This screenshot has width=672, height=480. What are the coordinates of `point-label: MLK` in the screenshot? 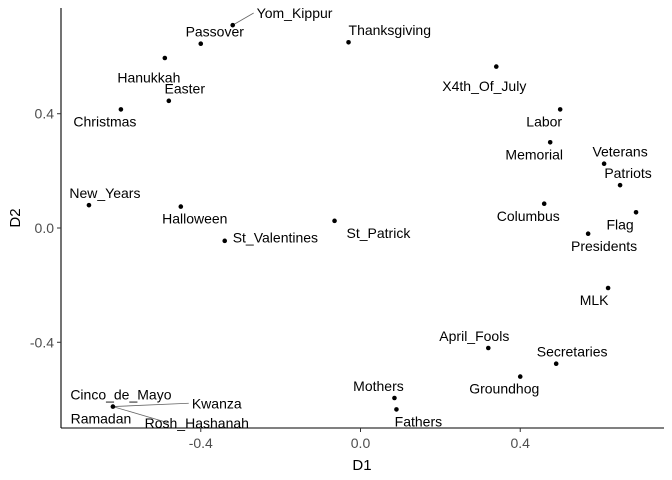 It's located at (594, 300).